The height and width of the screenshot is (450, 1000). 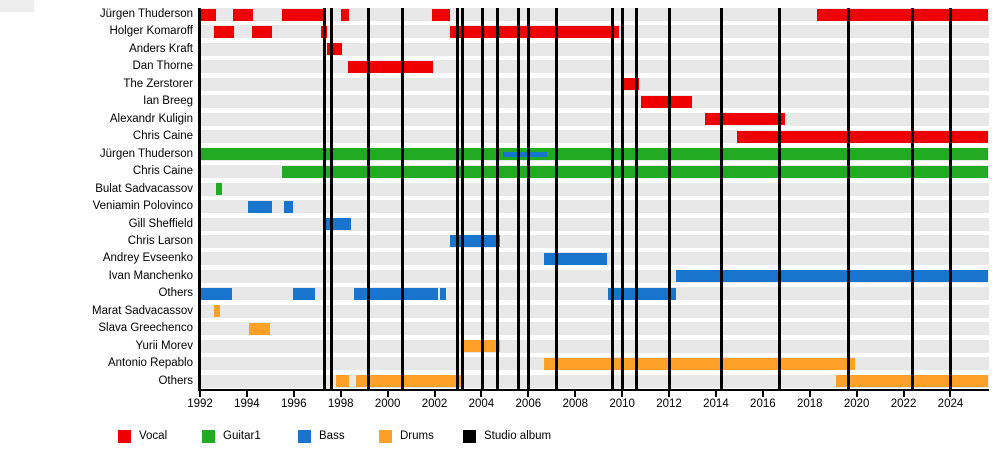 What do you see at coordinates (763, 404) in the screenshot?
I see `x-axis-tick-label: 2016` at bounding box center [763, 404].